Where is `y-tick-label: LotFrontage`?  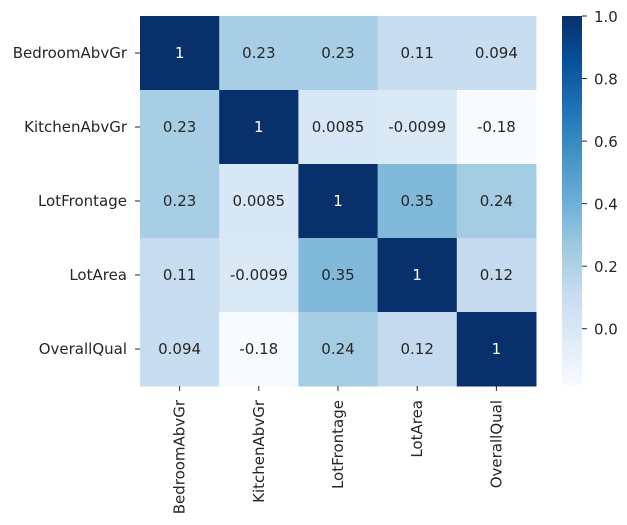
y-tick-label: LotFrontage is located at coordinates (82, 201).